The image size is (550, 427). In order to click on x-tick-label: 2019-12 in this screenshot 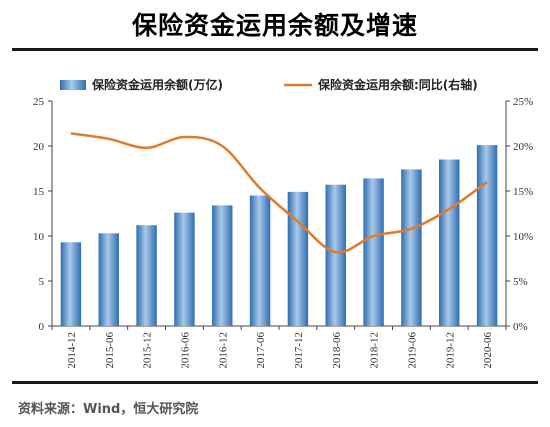, I will do `click(450, 350)`.